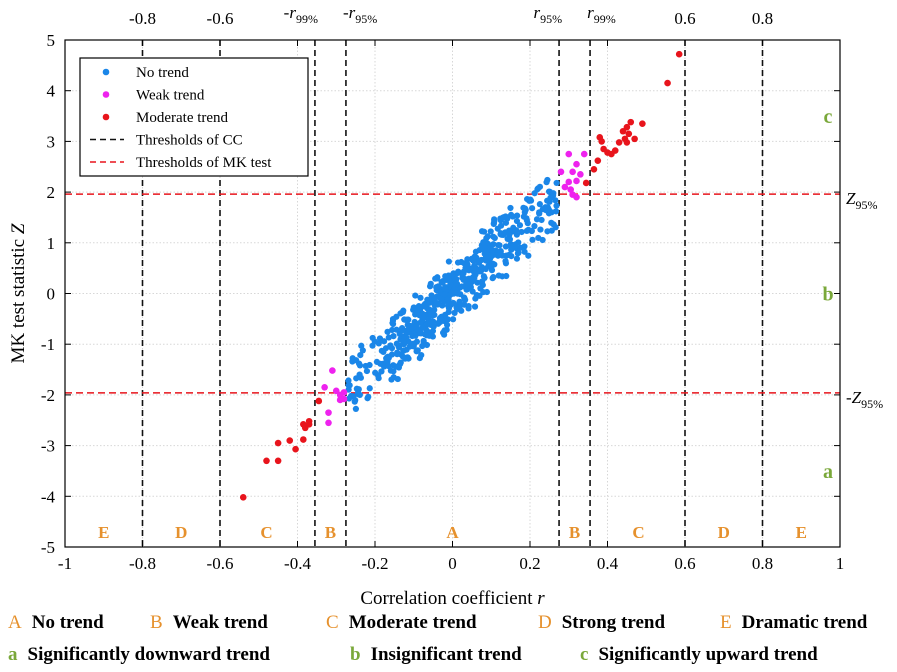 This screenshot has width=897, height=672. Describe the element at coordinates (684, 563) in the screenshot. I see `x-tick-label: 0.6` at that location.